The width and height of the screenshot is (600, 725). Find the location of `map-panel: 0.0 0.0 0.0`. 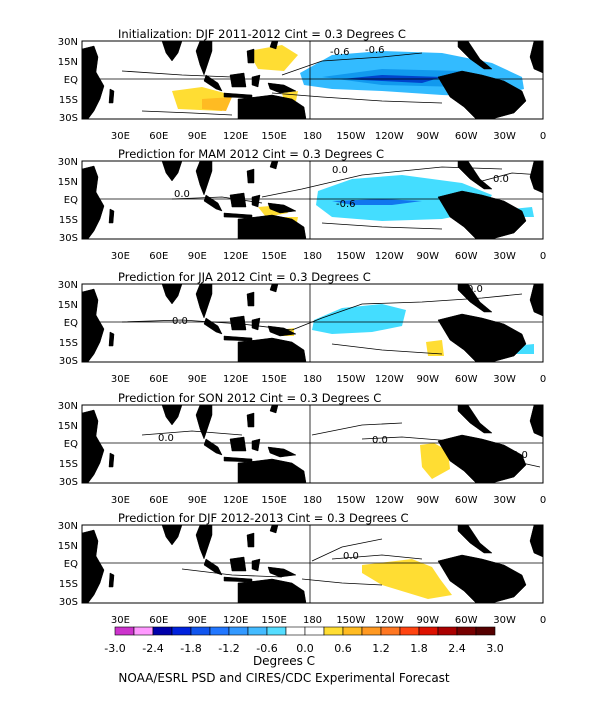

map-panel: 0.0 0.0 0.0 is located at coordinates (312, 444).